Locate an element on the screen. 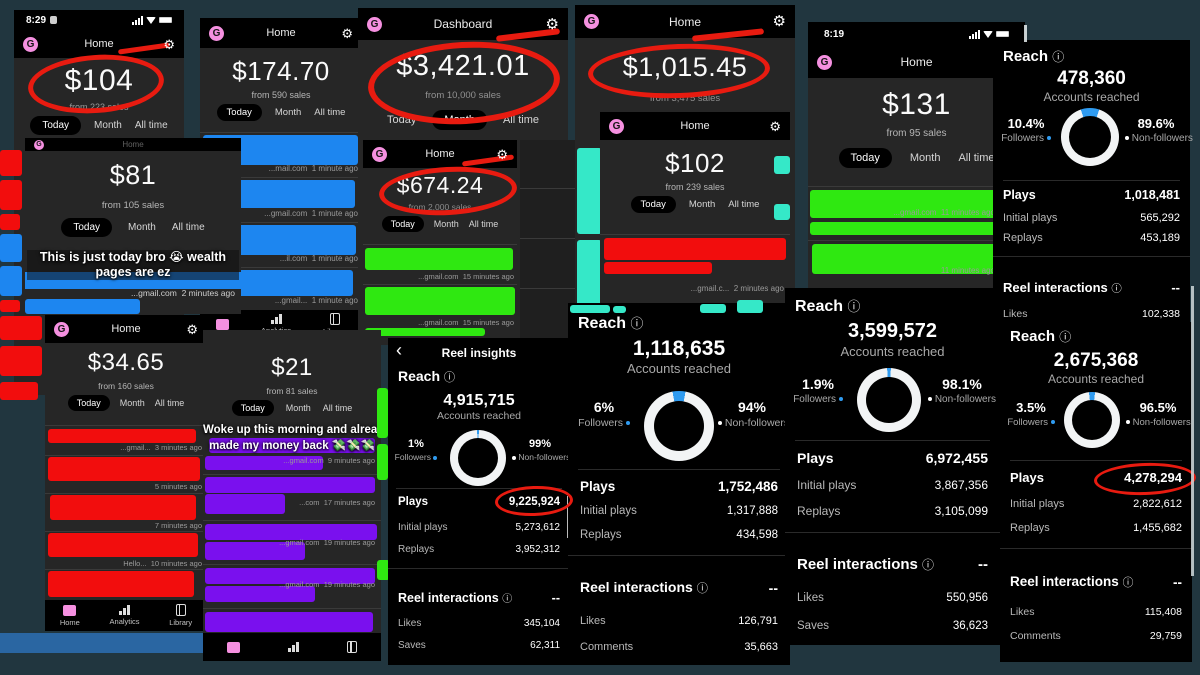 The height and width of the screenshot is (675, 1200). nav-library: Library is located at coordinates (180, 615).